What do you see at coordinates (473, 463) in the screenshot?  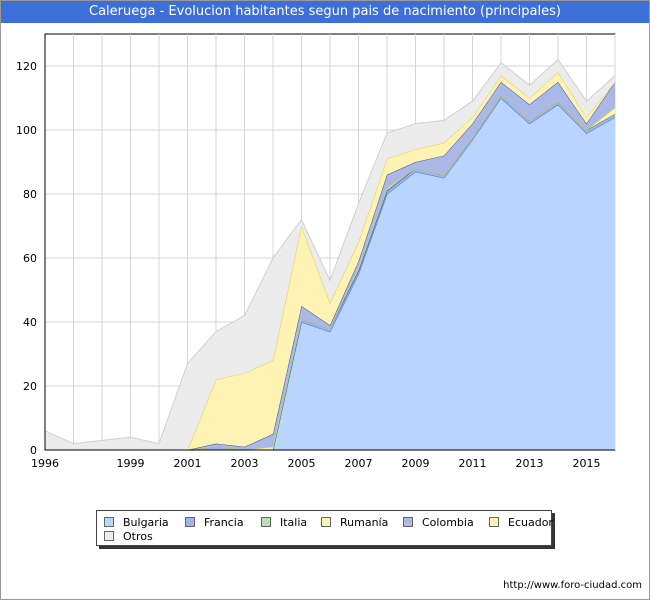 I see `x-tick-label: 2011` at bounding box center [473, 463].